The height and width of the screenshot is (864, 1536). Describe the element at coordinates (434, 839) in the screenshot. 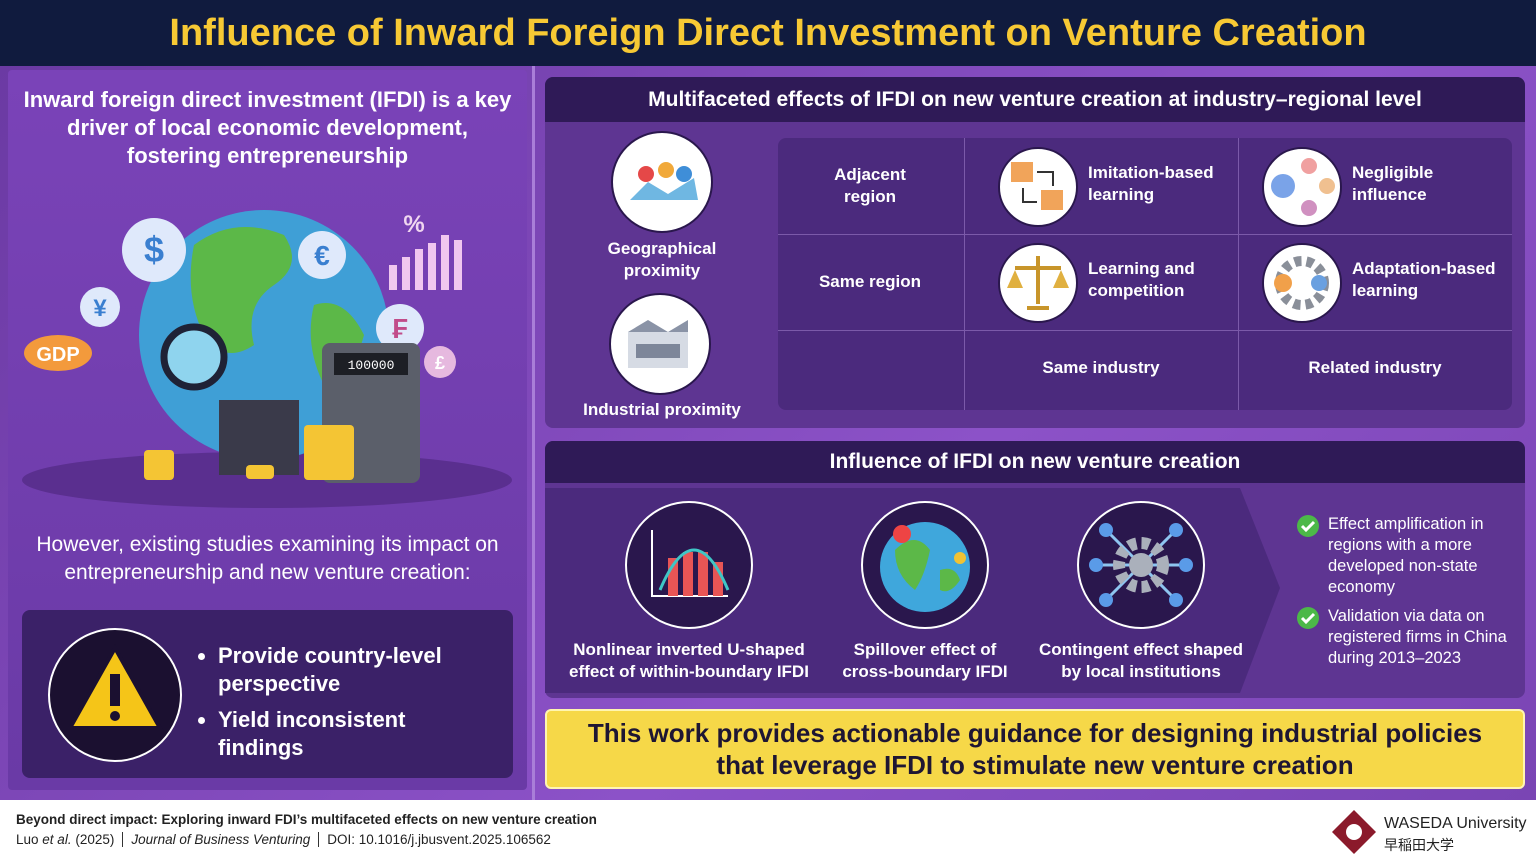

I see `doi: DOI: 10.1016/j.jbusvent.2025.106562` at that location.